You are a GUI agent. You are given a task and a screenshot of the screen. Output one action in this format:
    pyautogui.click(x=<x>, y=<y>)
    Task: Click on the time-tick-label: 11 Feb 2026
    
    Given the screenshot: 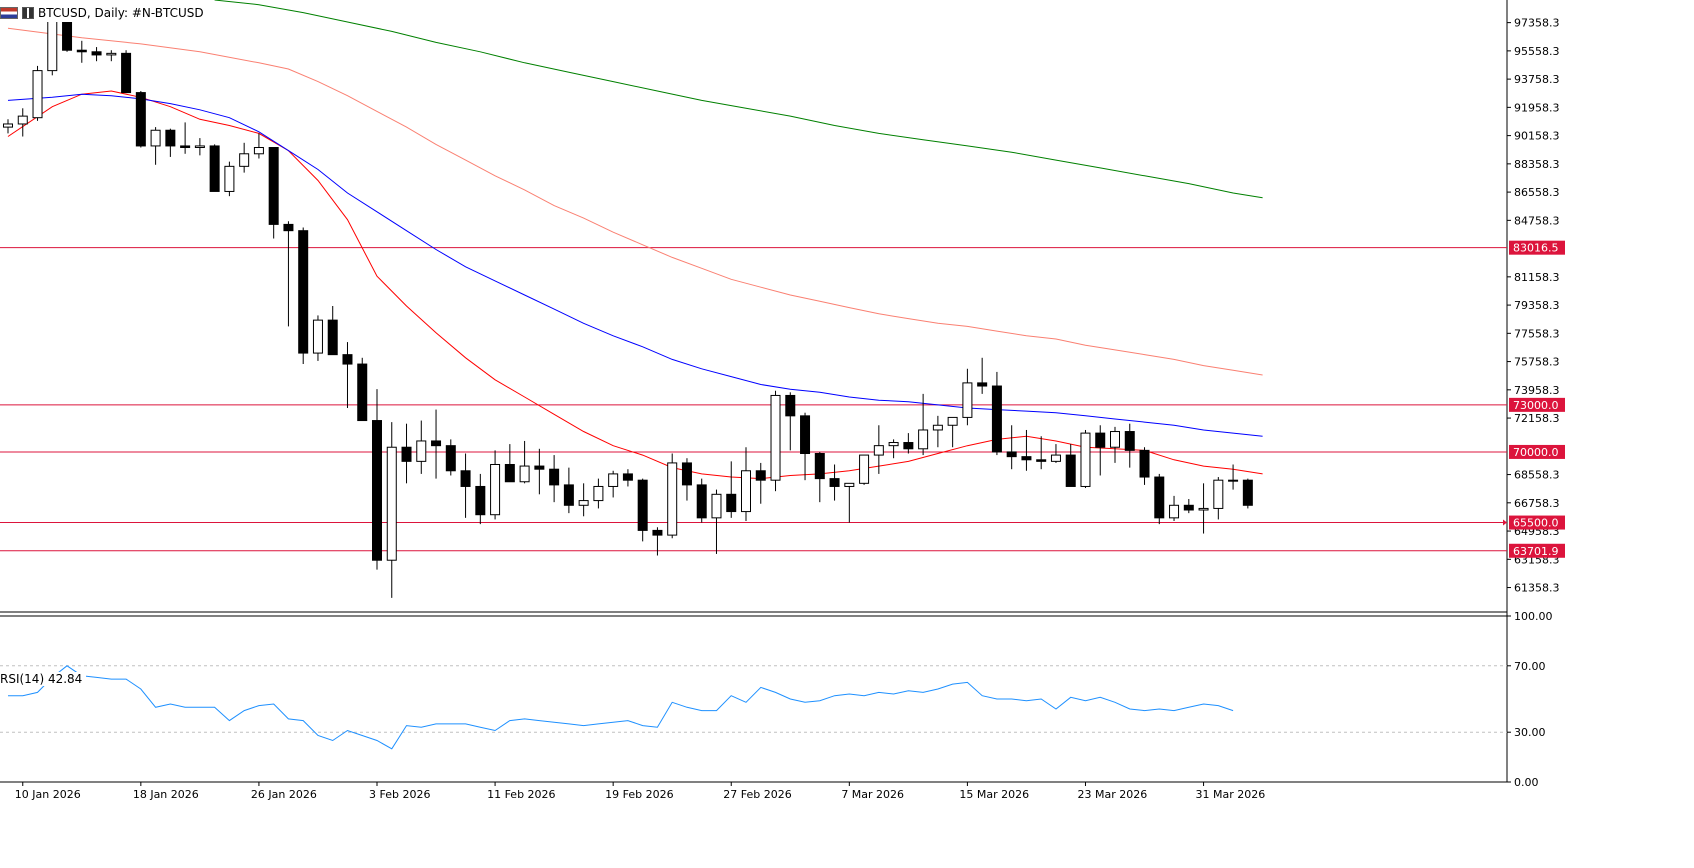 What is the action you would take?
    pyautogui.click(x=521, y=794)
    